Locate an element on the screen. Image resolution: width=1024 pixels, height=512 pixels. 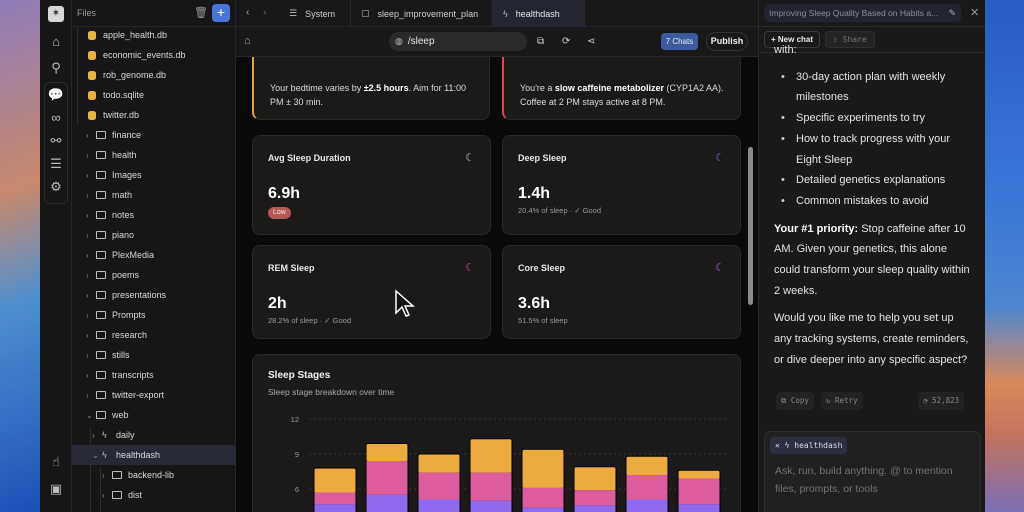
file-tree-item: › Images is located at coordinates (154, 175).